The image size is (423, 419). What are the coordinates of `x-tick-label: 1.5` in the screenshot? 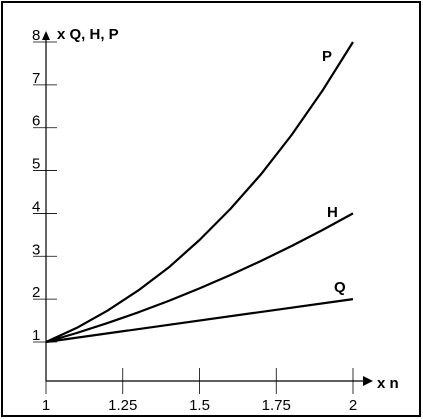 It's located at (199, 405).